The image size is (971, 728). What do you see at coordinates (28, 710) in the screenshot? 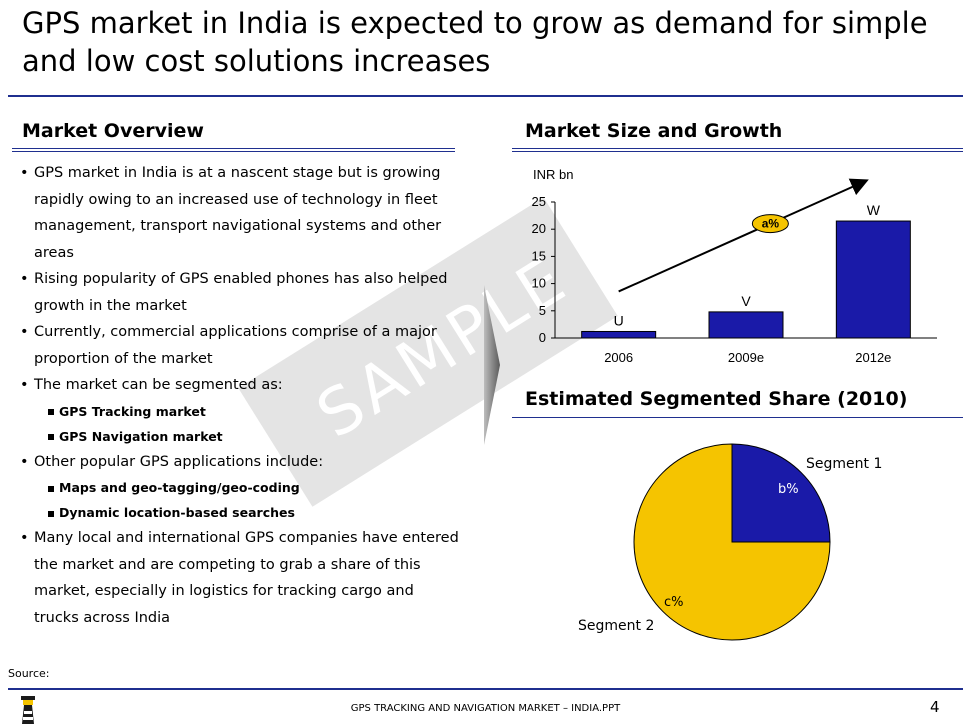
I see `lighthouse-logo-icon` at bounding box center [28, 710].